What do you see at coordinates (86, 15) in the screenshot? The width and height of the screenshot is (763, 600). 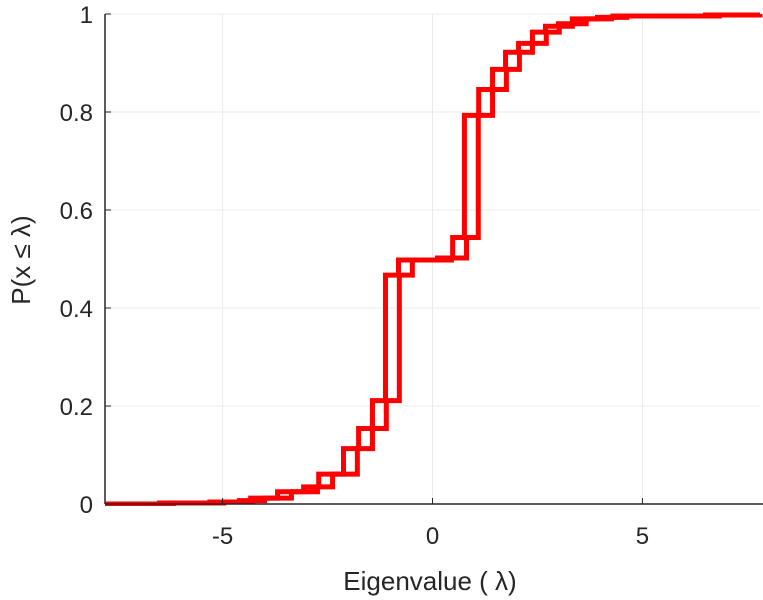 I see `y-tick-label: 1` at bounding box center [86, 15].